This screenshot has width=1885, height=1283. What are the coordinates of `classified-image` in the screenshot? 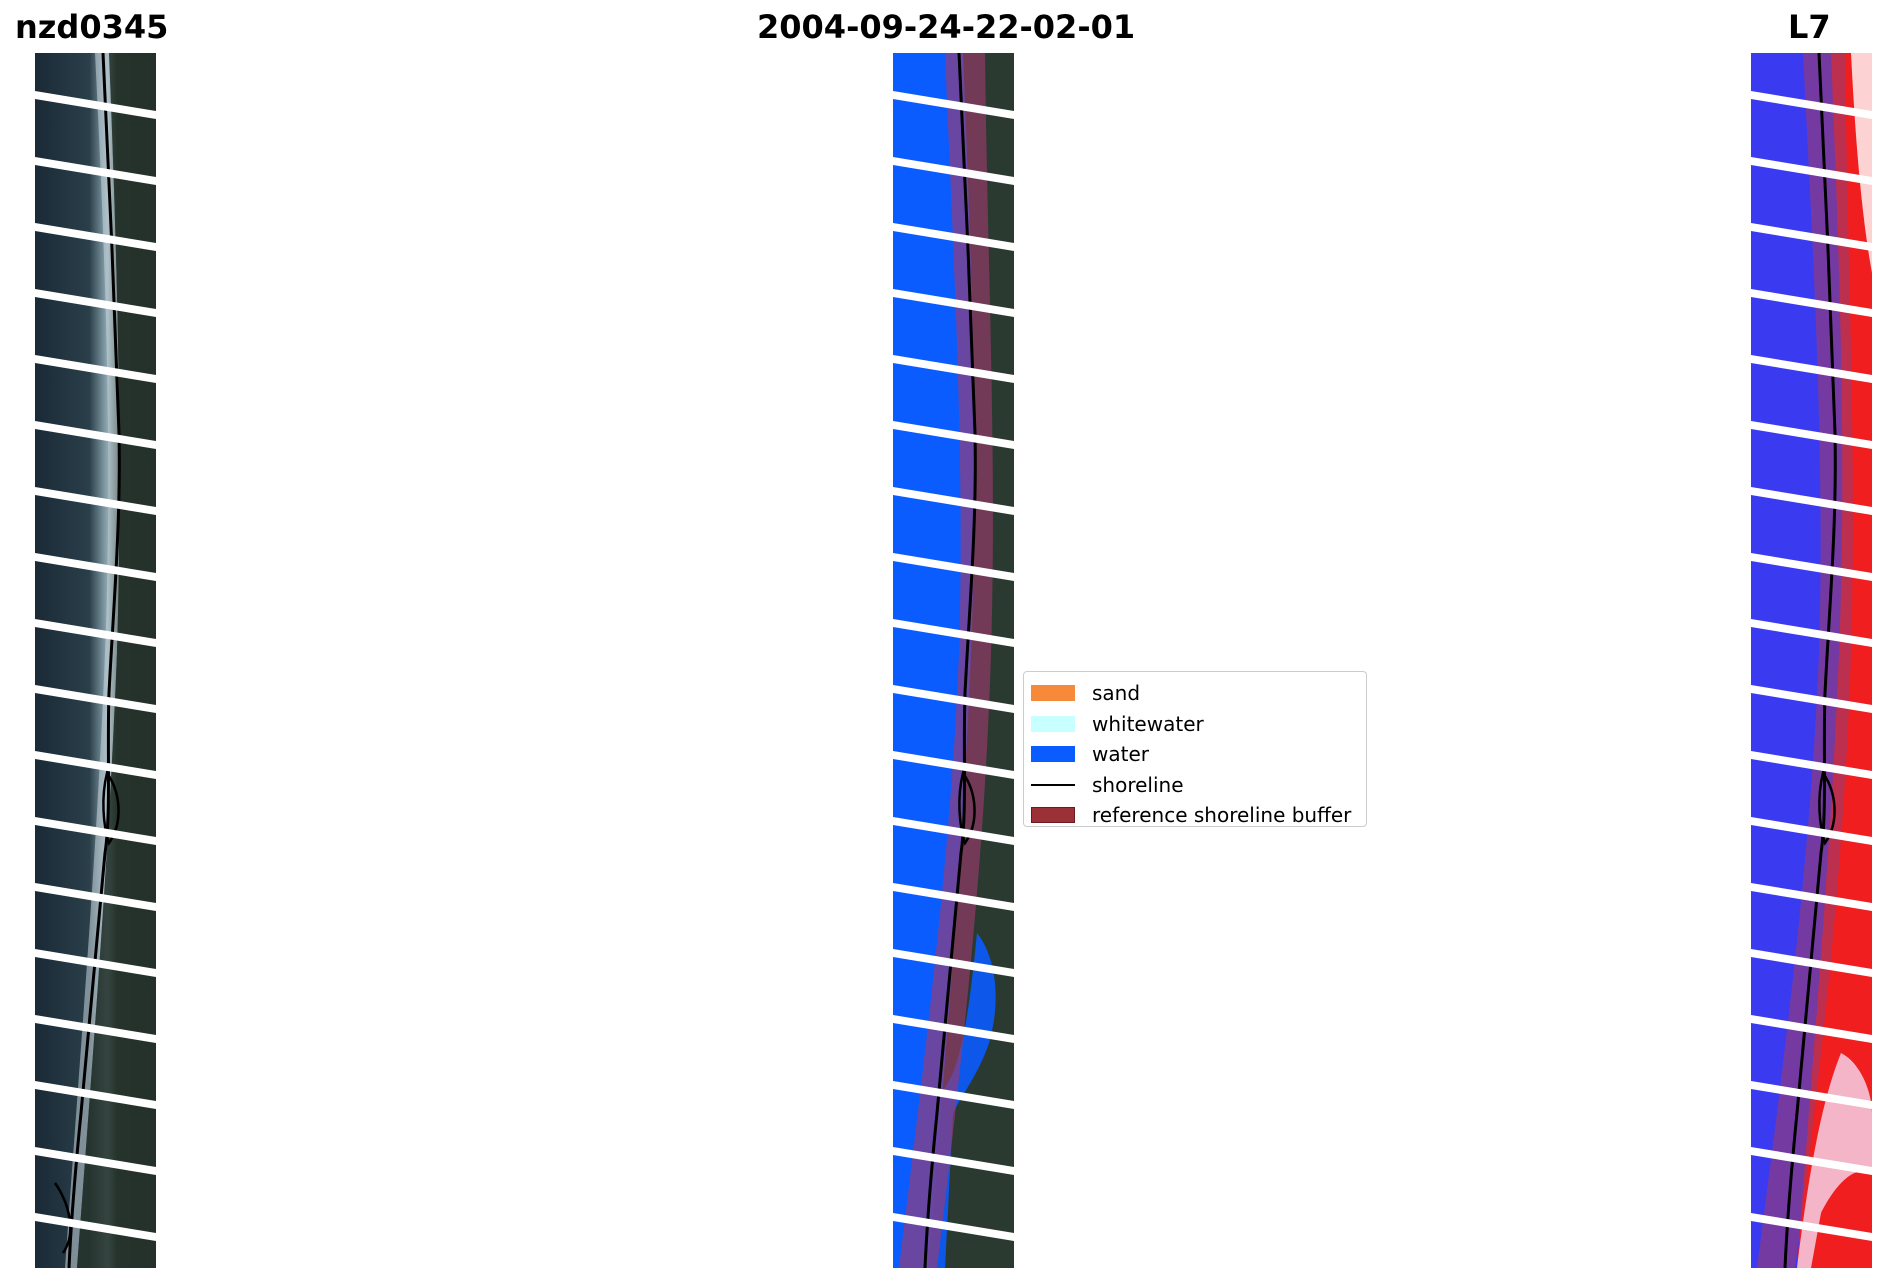 It's located at (953, 660).